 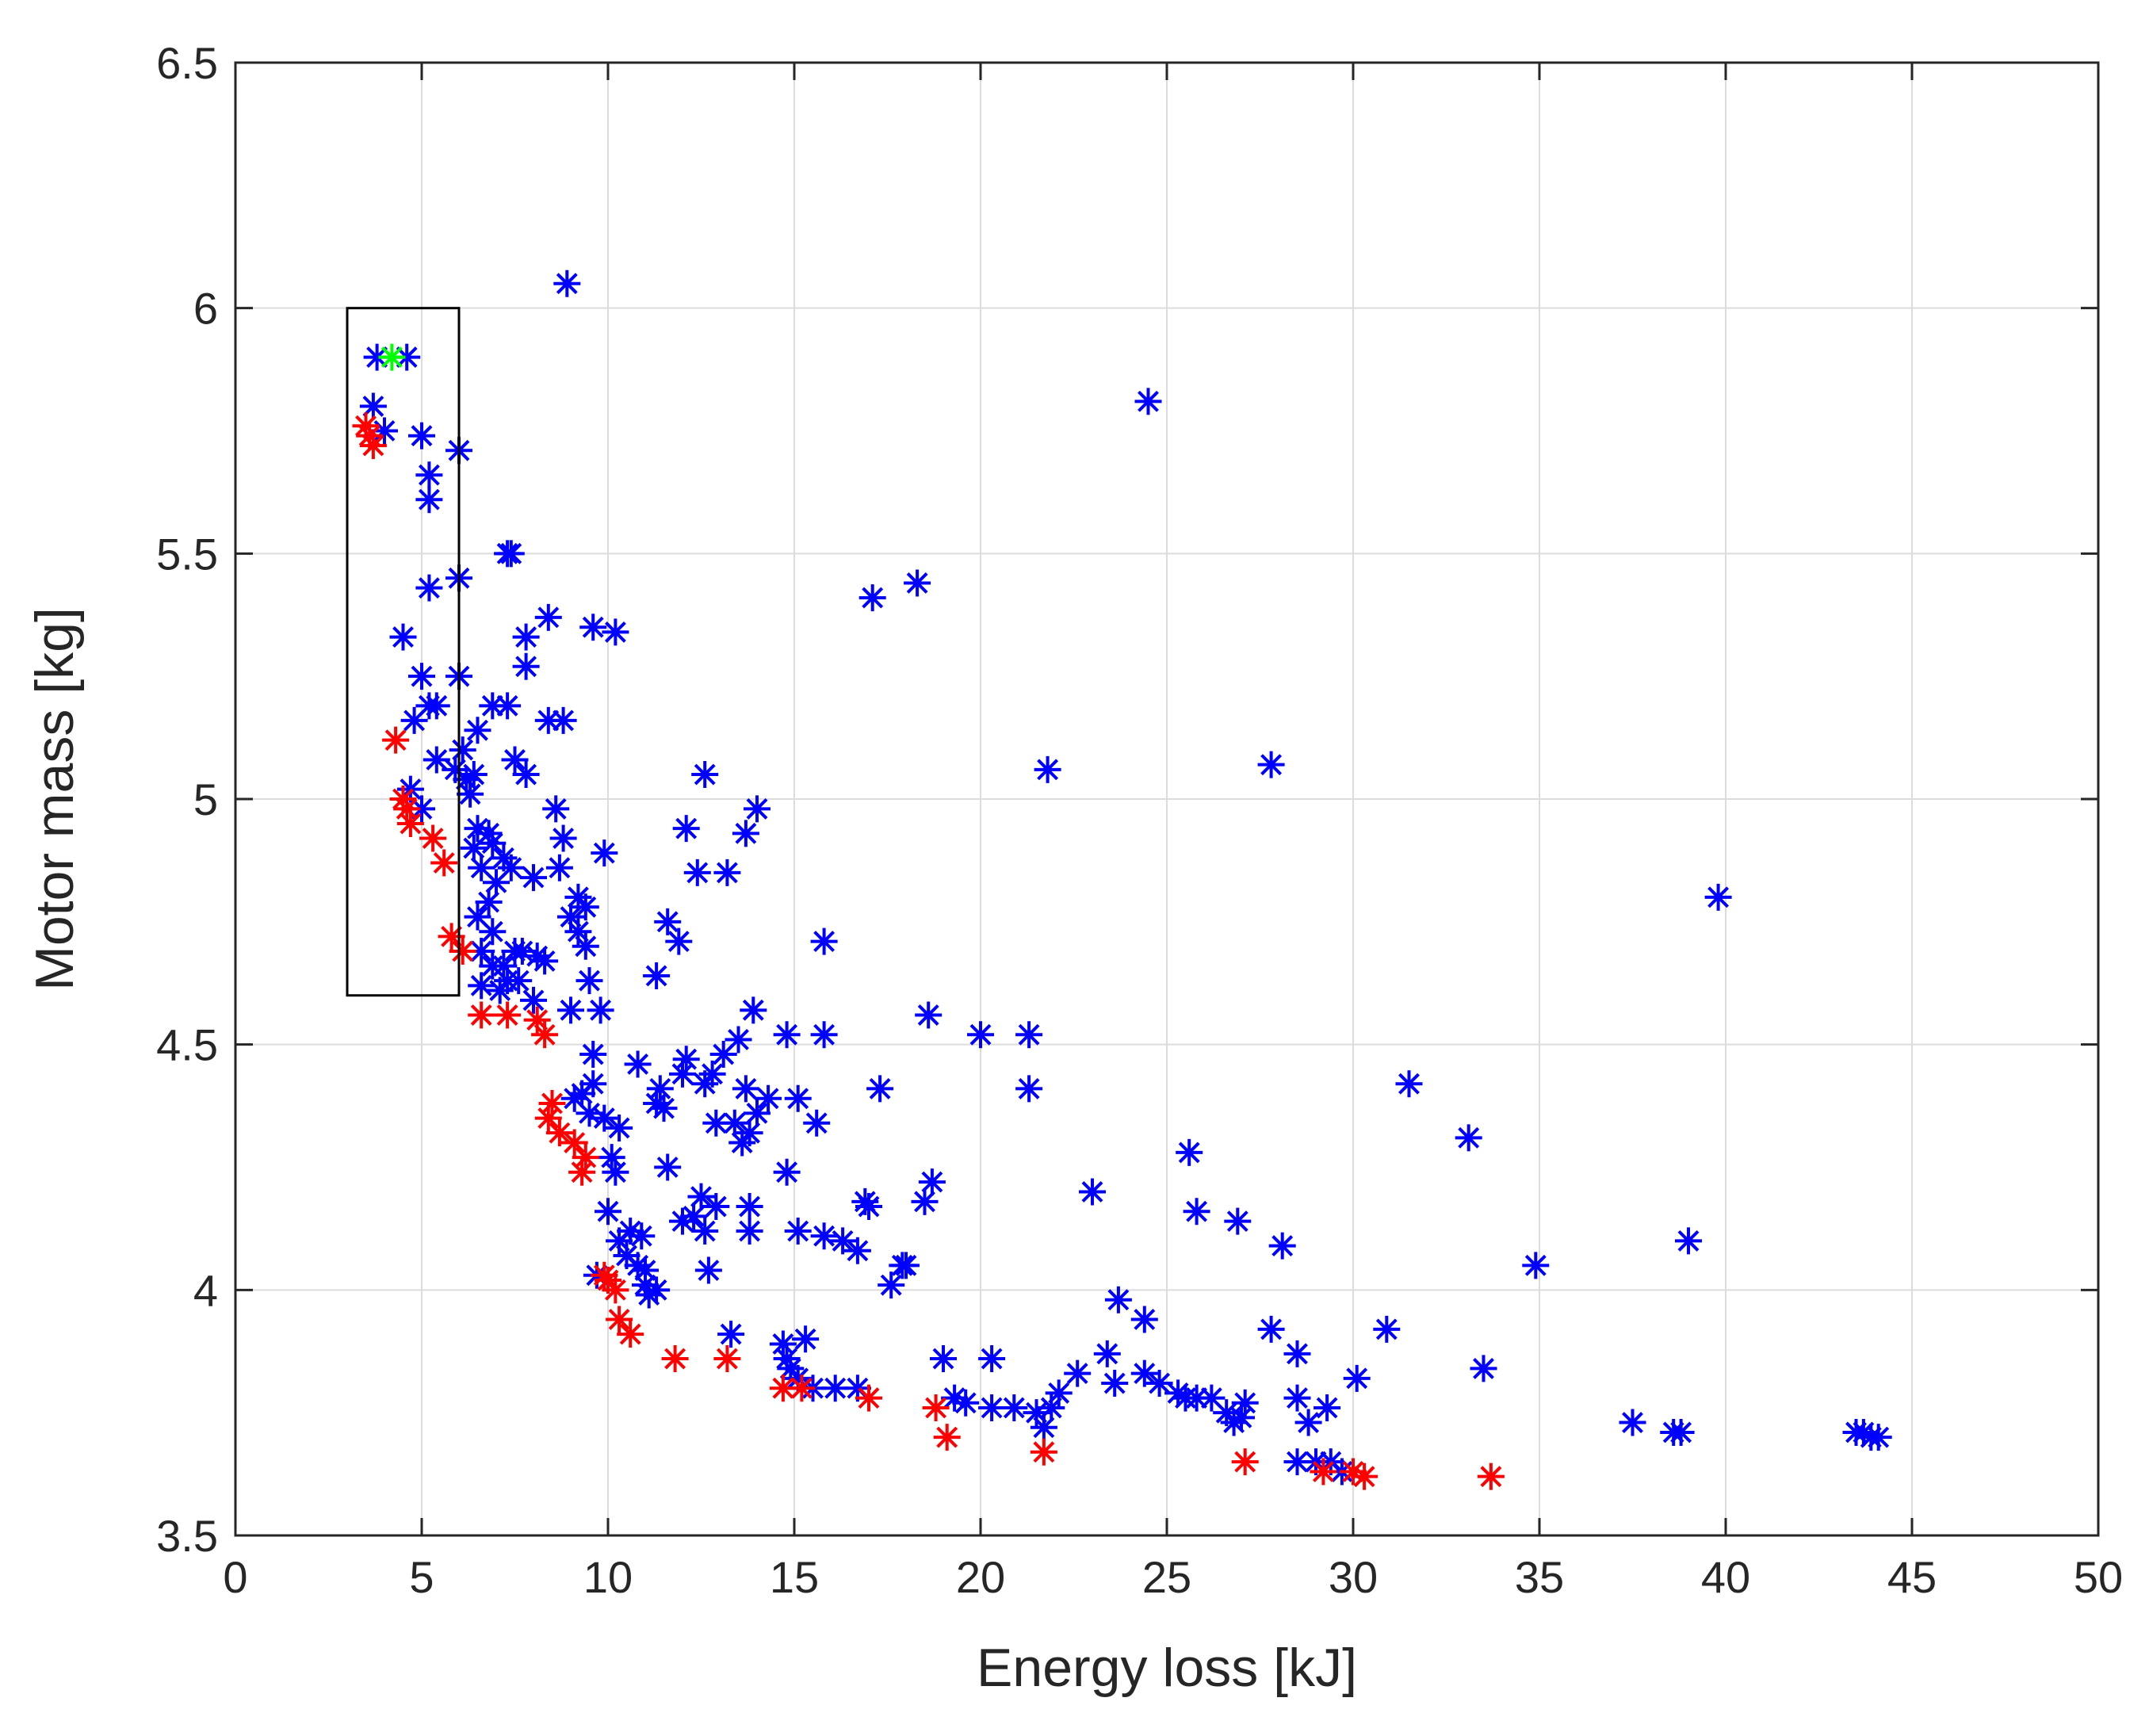 What do you see at coordinates (55, 799) in the screenshot?
I see `y-axis-label: Motor mass [kg]` at bounding box center [55, 799].